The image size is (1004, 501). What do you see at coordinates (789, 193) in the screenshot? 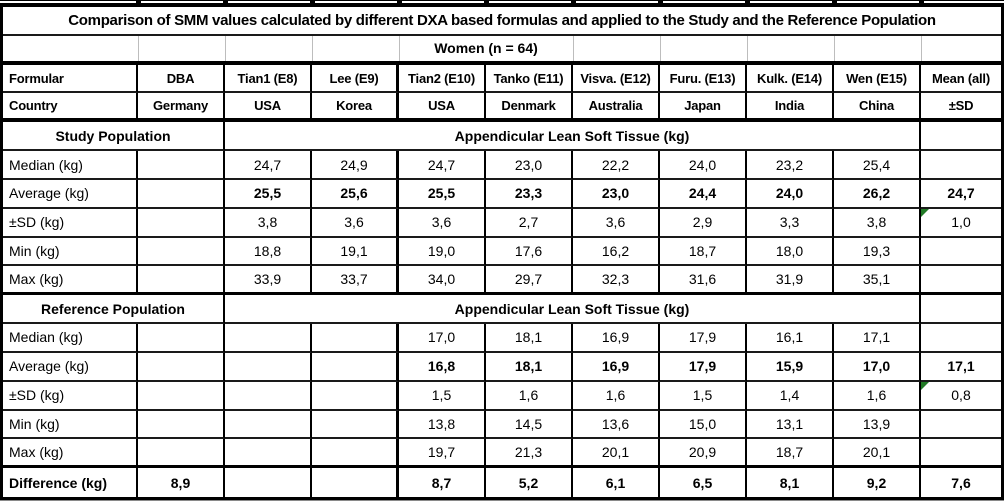
I see `value-cell-text: 24,0` at bounding box center [789, 193].